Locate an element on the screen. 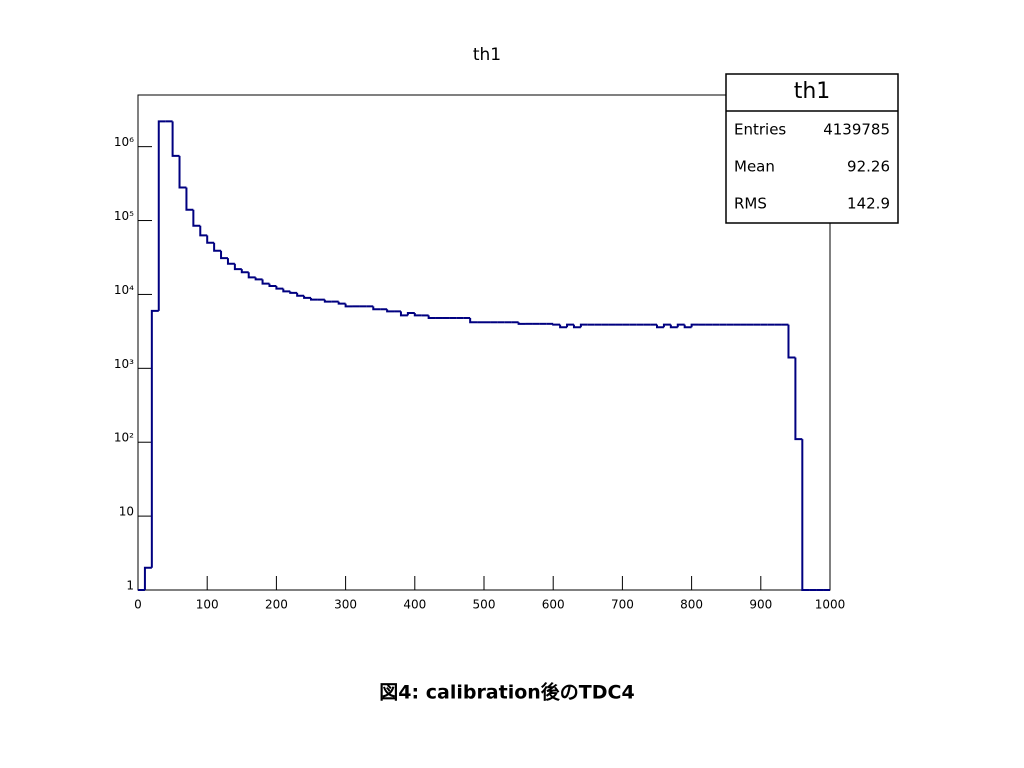  y-tick-label: 1 is located at coordinates (130, 586).